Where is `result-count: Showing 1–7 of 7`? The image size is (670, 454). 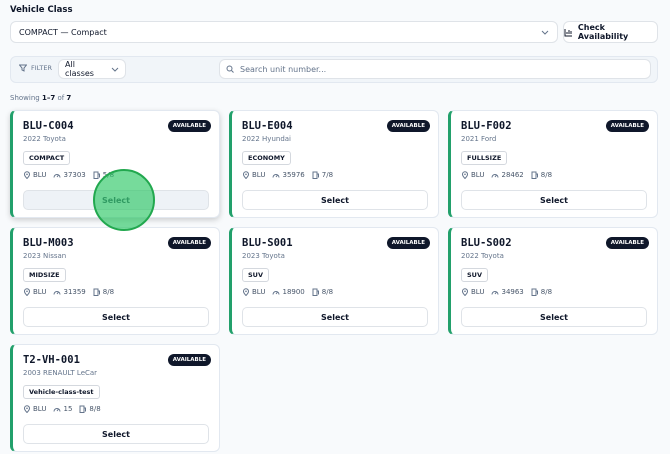 result-count: Showing 1–7 of 7 is located at coordinates (40, 98).